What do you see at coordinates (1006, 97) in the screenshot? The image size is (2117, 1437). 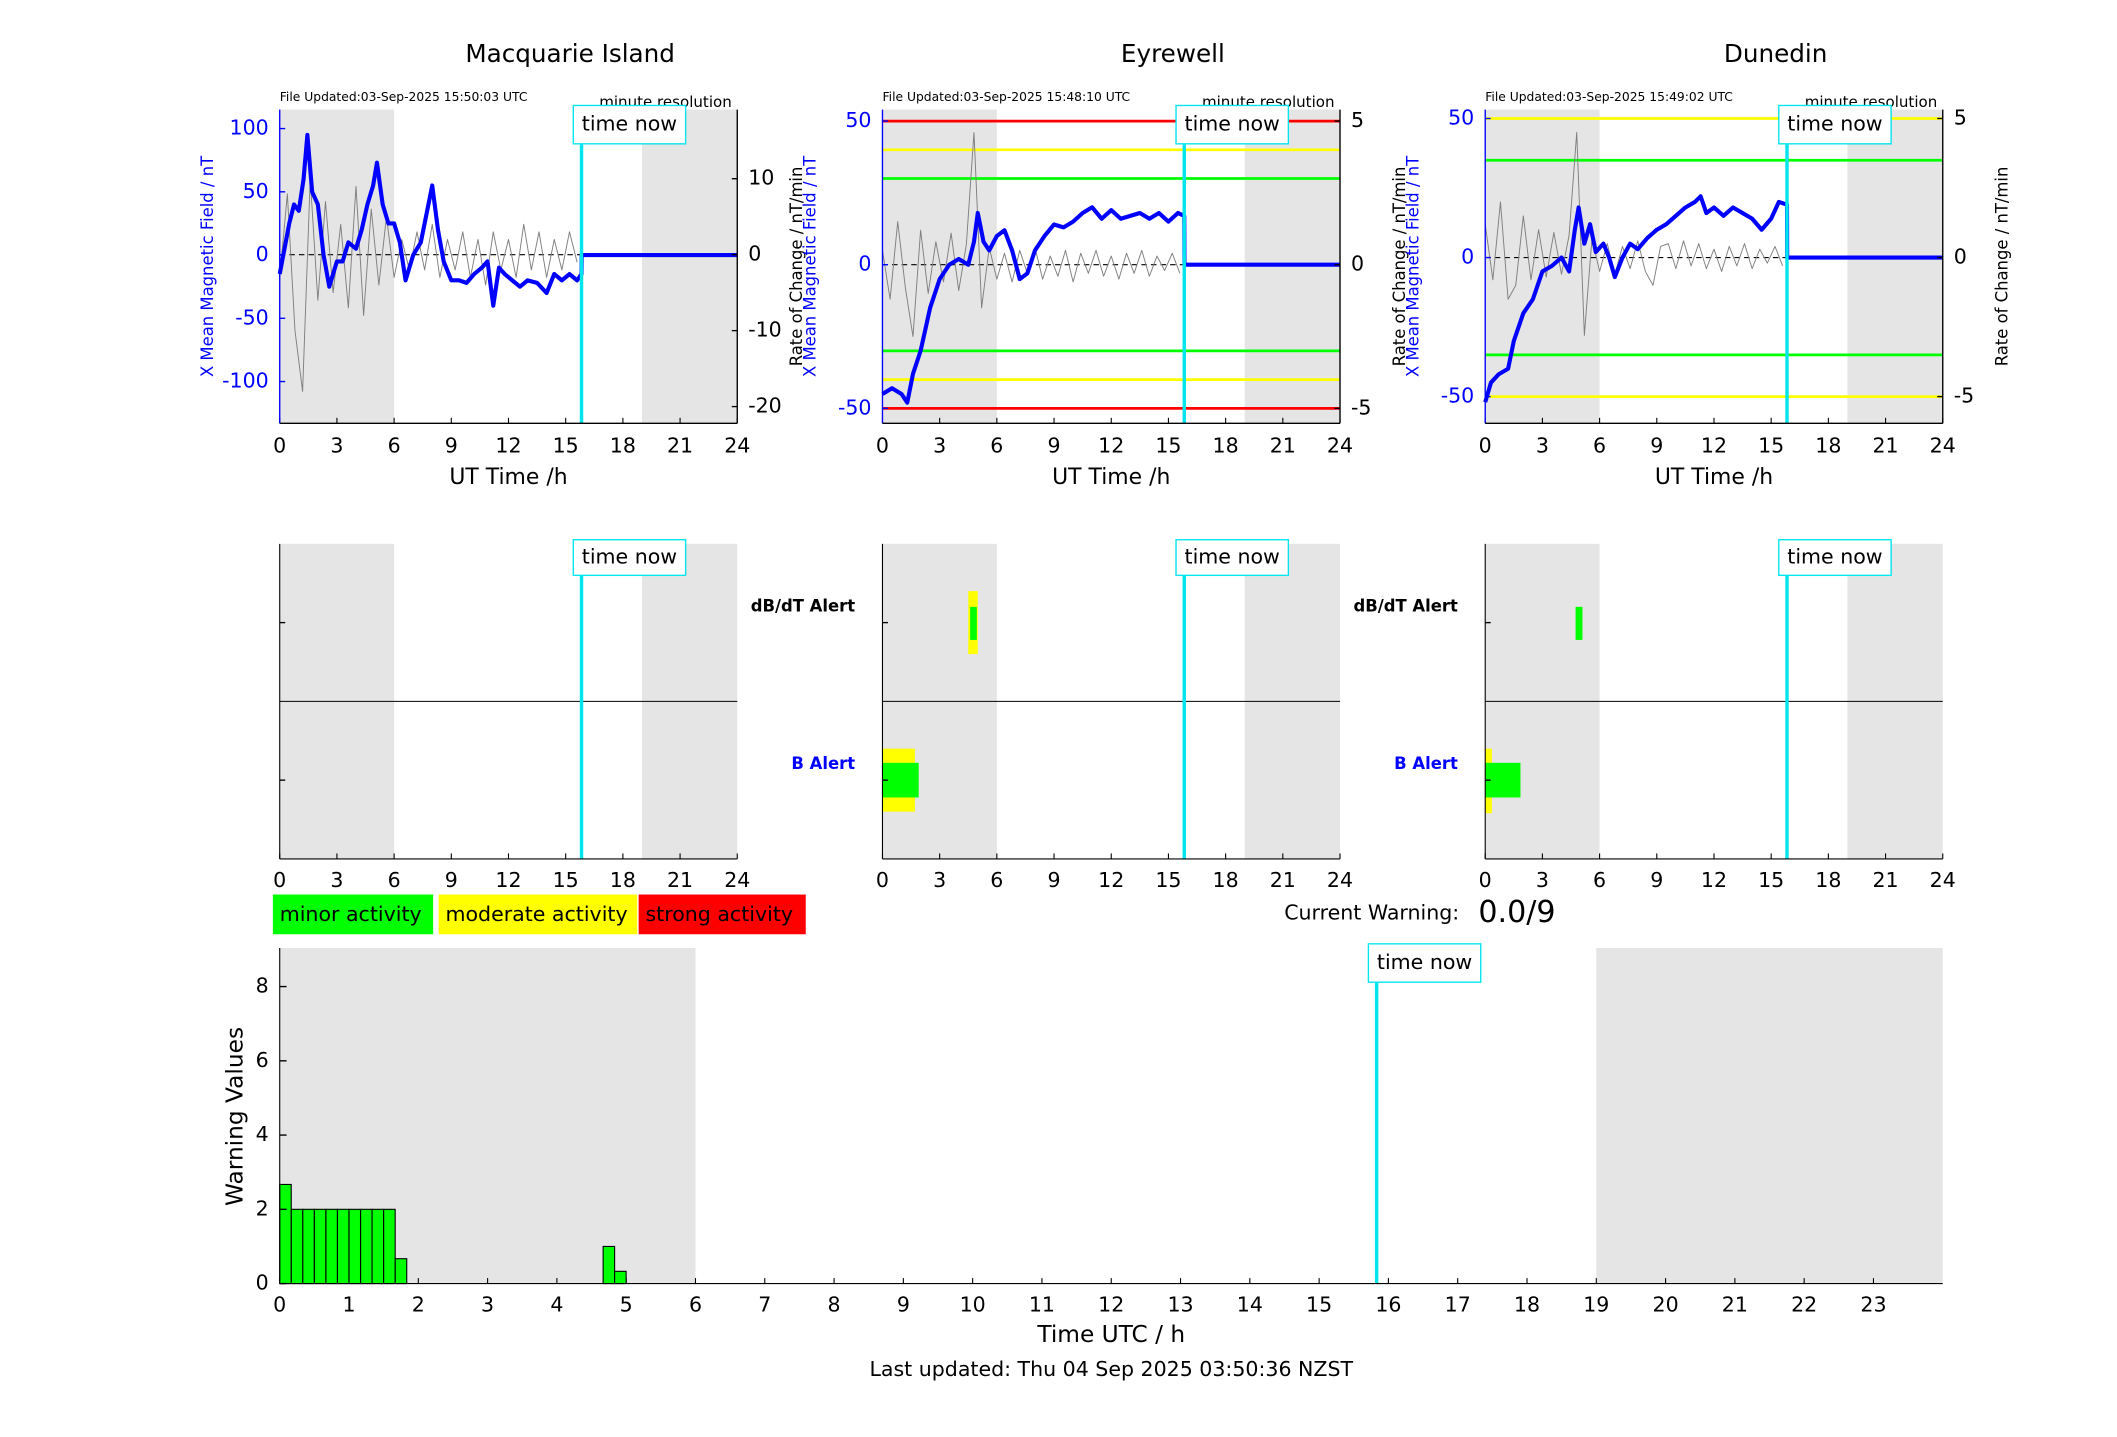 I see `file-updated: File Updated:03-Sep-2025 15:48:10 UTC` at bounding box center [1006, 97].